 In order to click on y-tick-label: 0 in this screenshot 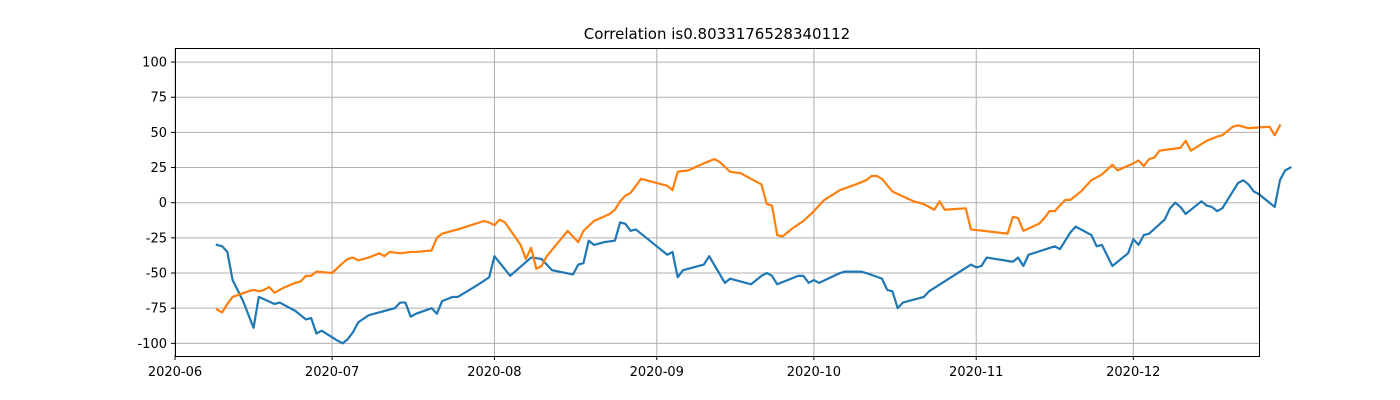, I will do `click(163, 203)`.